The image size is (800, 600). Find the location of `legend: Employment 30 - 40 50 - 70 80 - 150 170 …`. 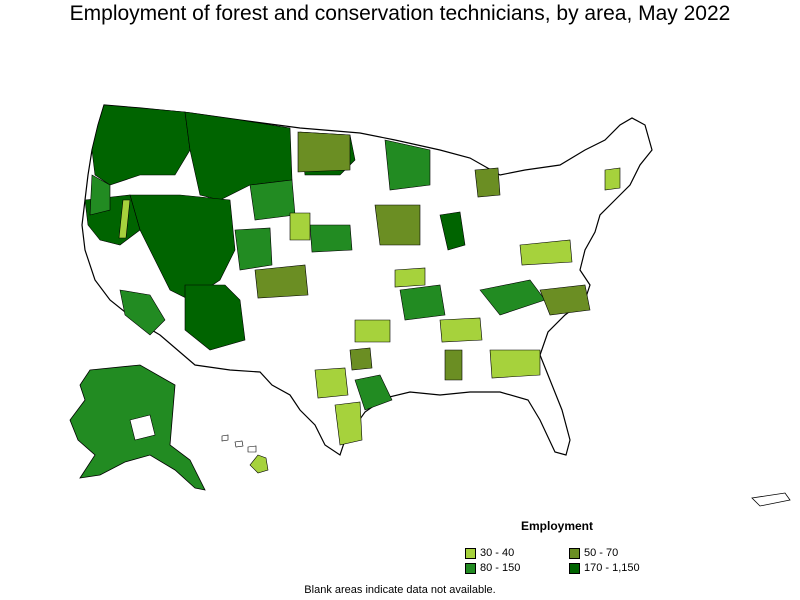

legend: Employment 30 - 40 50 - 70 80 - 150 170 … is located at coordinates (565, 546).